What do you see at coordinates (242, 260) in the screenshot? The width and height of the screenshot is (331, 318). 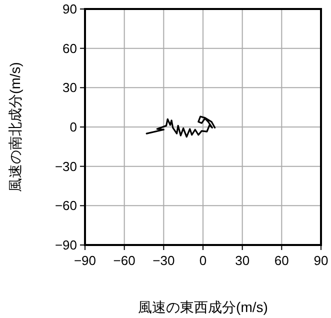 I see `x-tick-label: 30` at bounding box center [242, 260].